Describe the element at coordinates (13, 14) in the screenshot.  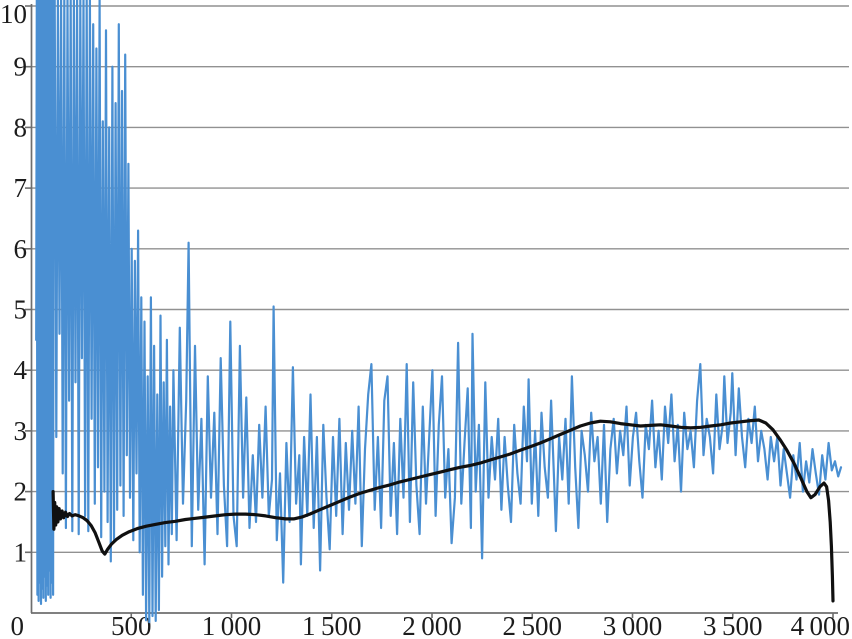
I see `y-tick-label-10: 10` at that location.